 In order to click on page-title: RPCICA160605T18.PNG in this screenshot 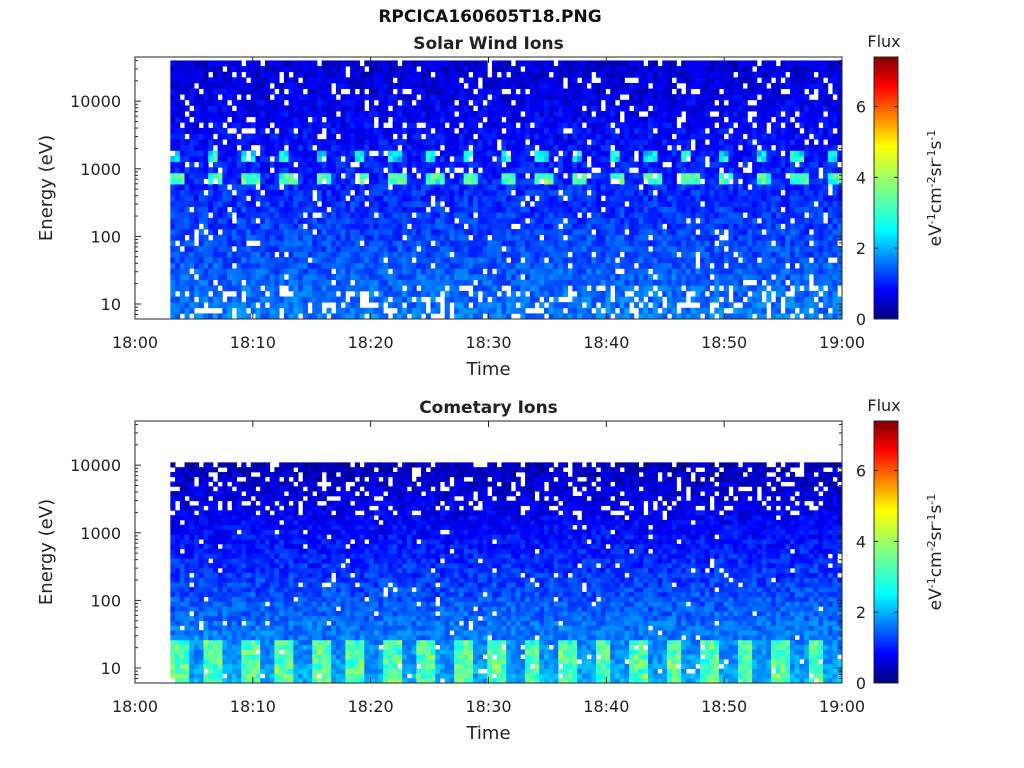, I will do `click(490, 17)`.